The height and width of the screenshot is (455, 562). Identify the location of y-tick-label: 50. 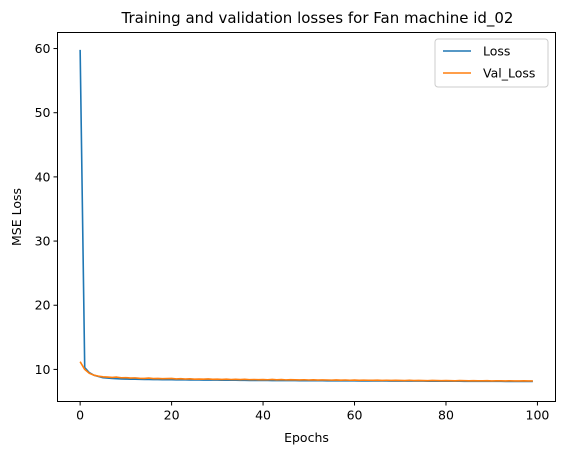
(43, 112).